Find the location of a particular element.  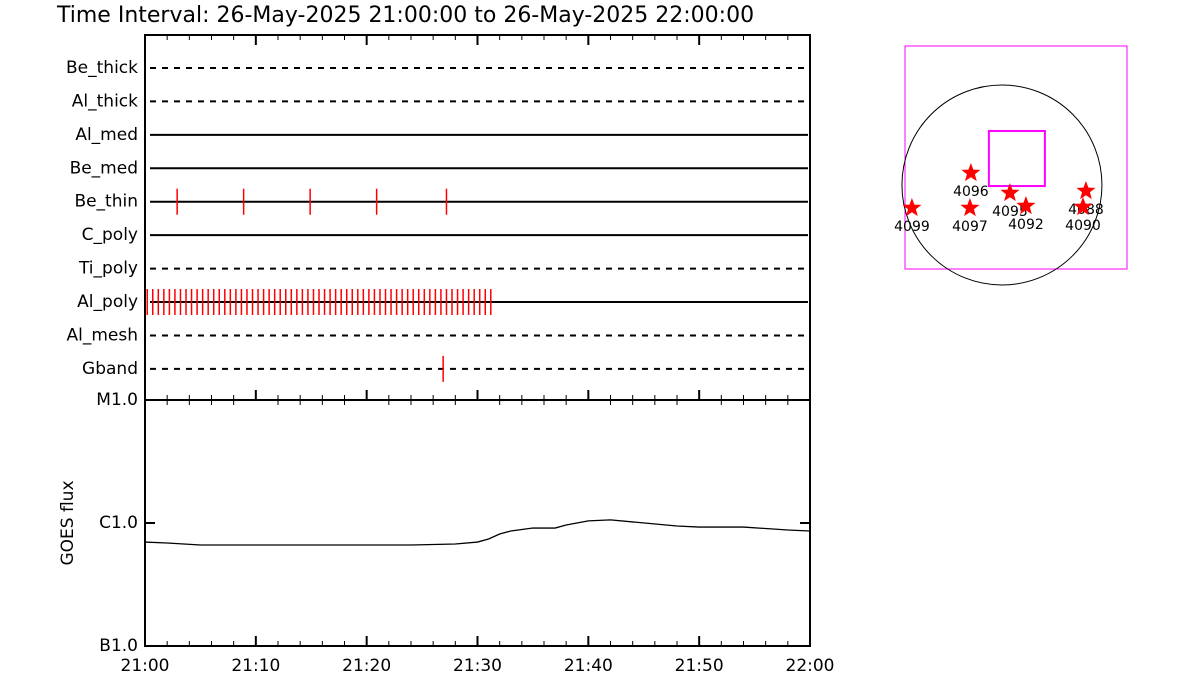

x-tick-label: 22:00 is located at coordinates (810, 666).